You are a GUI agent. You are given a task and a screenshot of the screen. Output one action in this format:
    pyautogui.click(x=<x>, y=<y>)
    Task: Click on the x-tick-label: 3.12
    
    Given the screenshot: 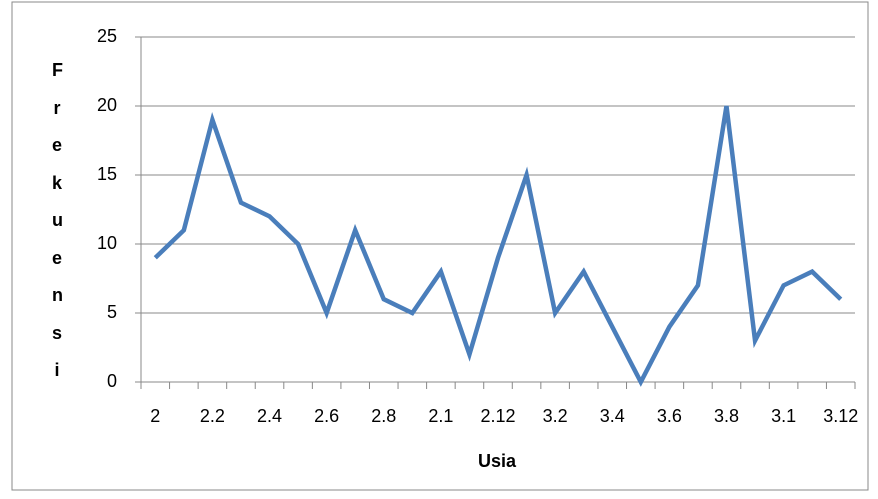 What is the action you would take?
    pyautogui.click(x=840, y=416)
    